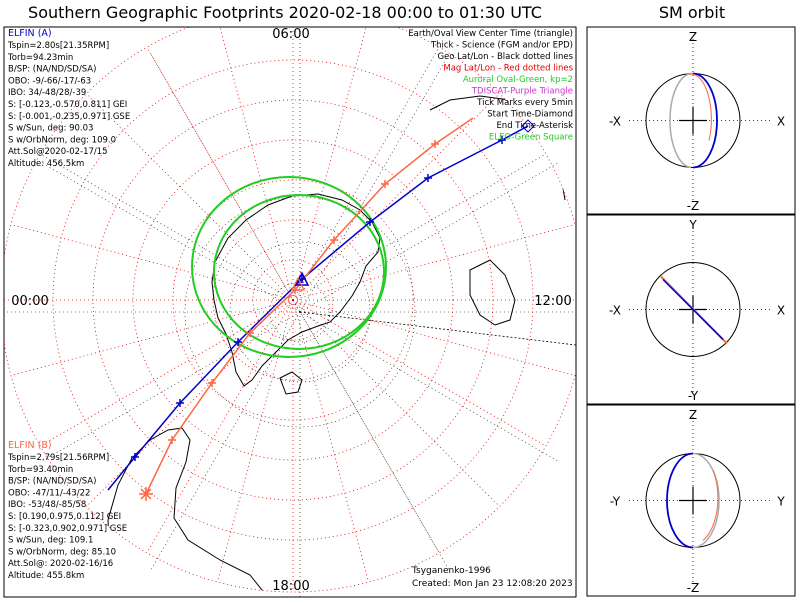  I want to click on elfin-name: ELFIN (B), so click(30, 445).